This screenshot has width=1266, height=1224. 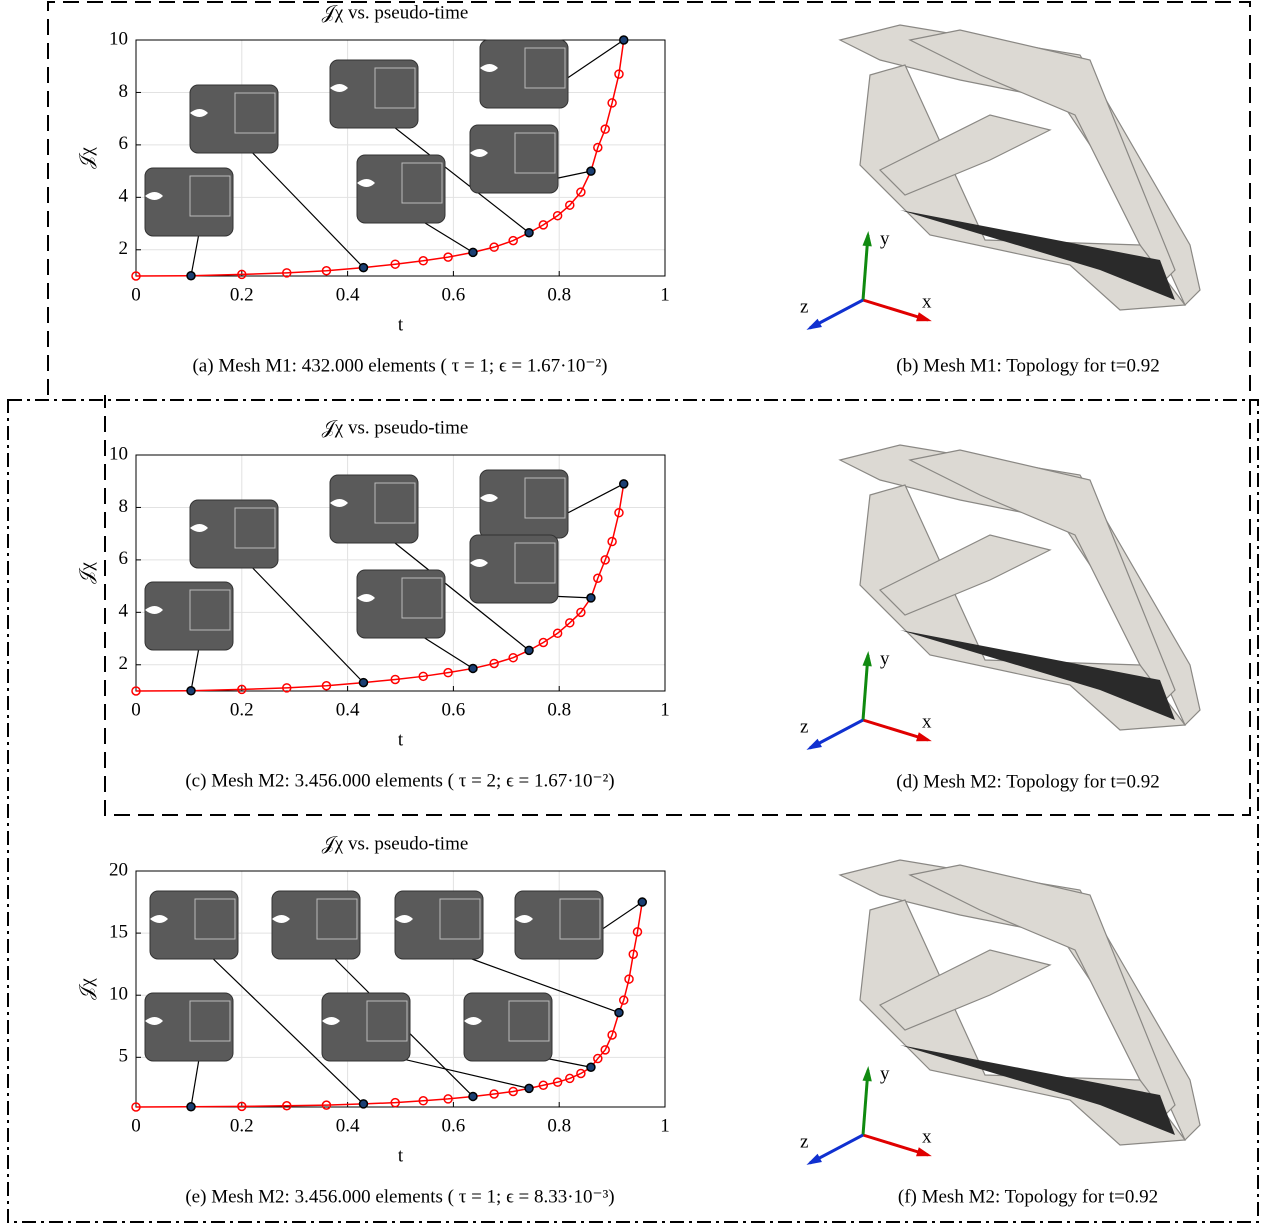 What do you see at coordinates (348, 1125) in the screenshot?
I see `x-tick-label: 0.4` at bounding box center [348, 1125].